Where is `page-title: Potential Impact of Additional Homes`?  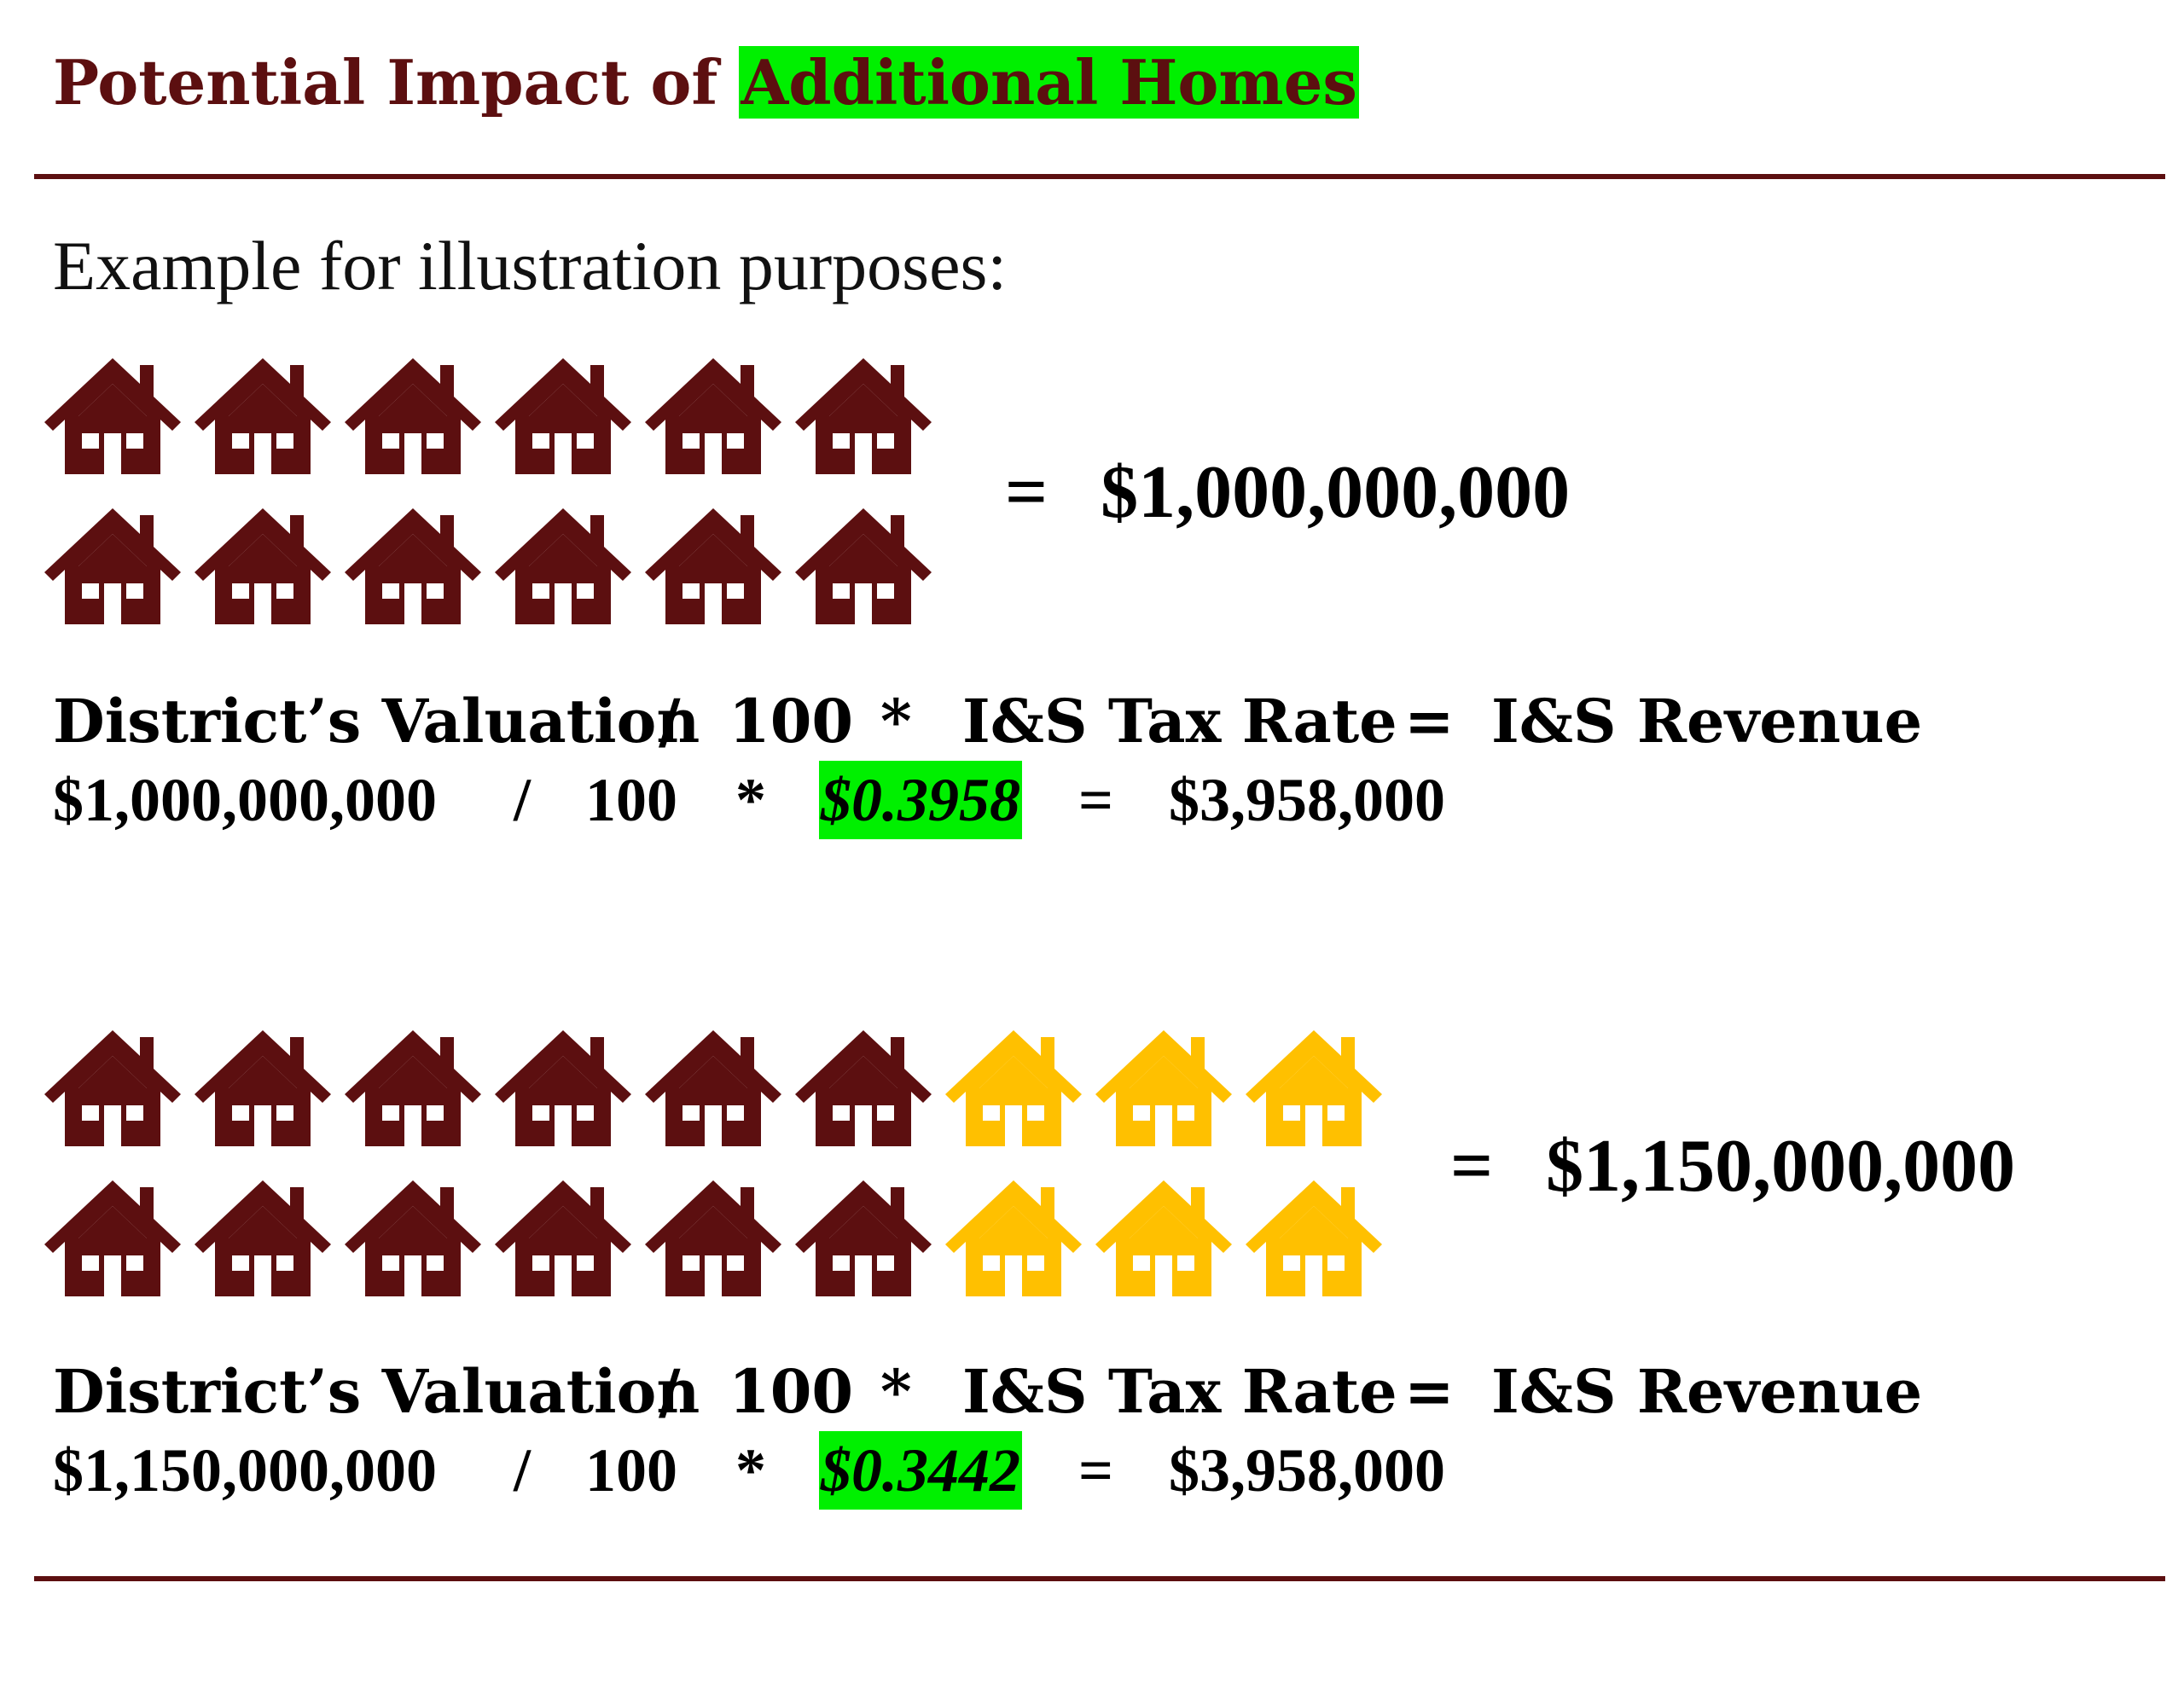
page-title: Potential Impact of Additional Homes is located at coordinates (706, 83).